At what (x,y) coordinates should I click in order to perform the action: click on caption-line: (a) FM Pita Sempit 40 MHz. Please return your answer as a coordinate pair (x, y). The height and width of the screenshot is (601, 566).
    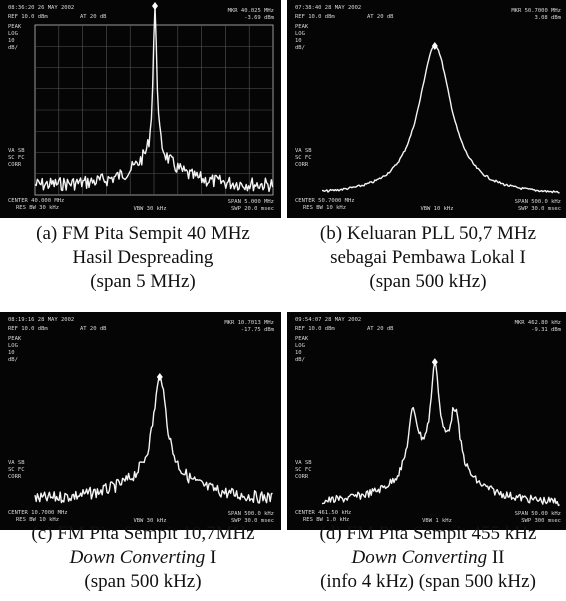
    Looking at the image, I should click on (143, 234).